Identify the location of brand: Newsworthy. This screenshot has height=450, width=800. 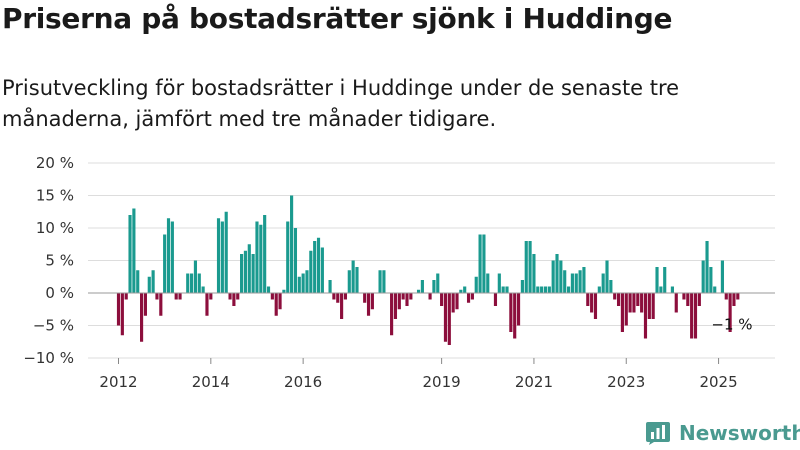
(722, 433).